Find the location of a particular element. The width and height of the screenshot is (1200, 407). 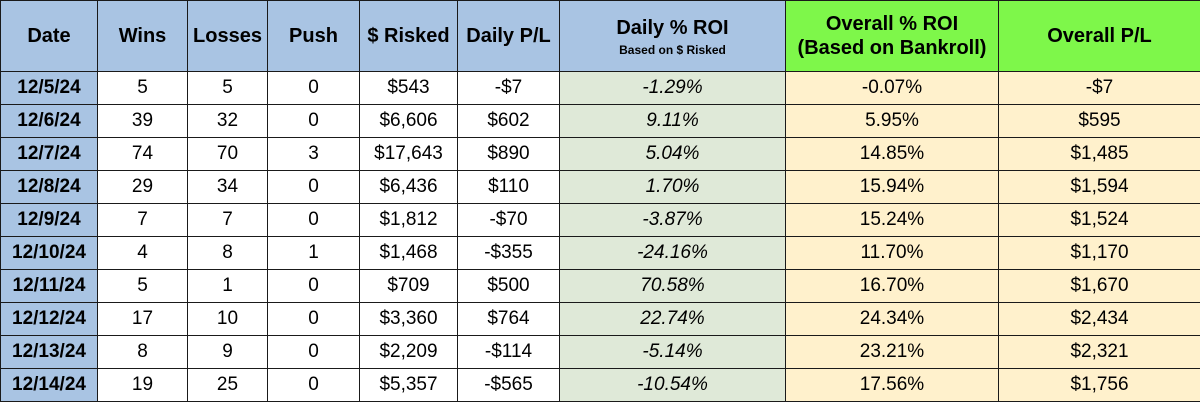

cell-wins: 39 is located at coordinates (142, 121).